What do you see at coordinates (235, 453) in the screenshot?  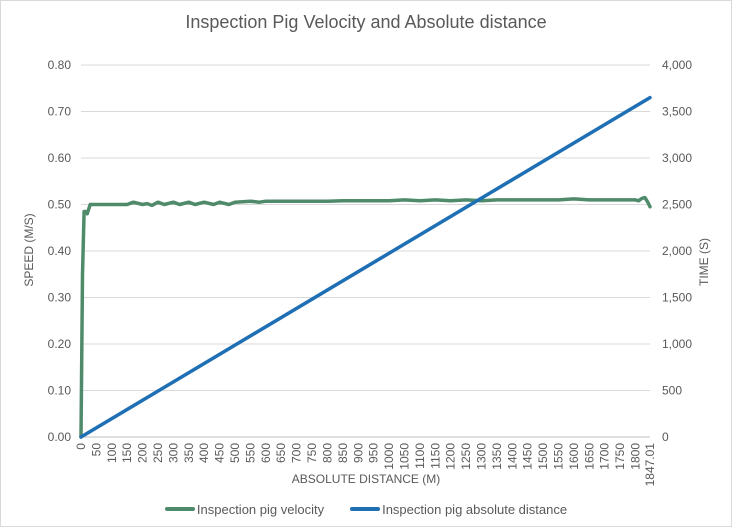 I see `x-tick-label: 500` at bounding box center [235, 453].